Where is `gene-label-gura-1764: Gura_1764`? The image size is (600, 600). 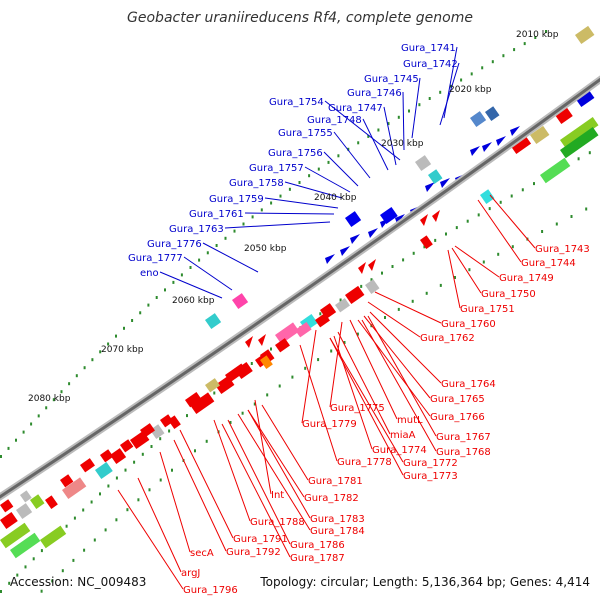
gene-label-gura-1764: Gura_1764 is located at coordinates (468, 384).